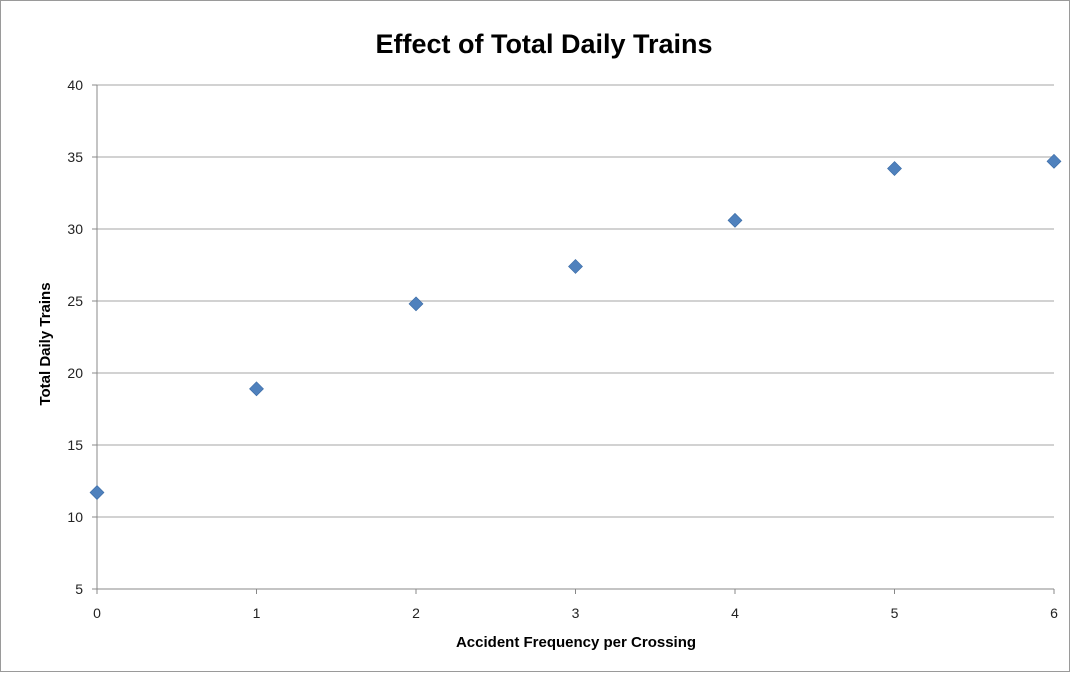 This screenshot has height=673, width=1070. Describe the element at coordinates (75, 157) in the screenshot. I see `y-tick-label: 35` at that location.